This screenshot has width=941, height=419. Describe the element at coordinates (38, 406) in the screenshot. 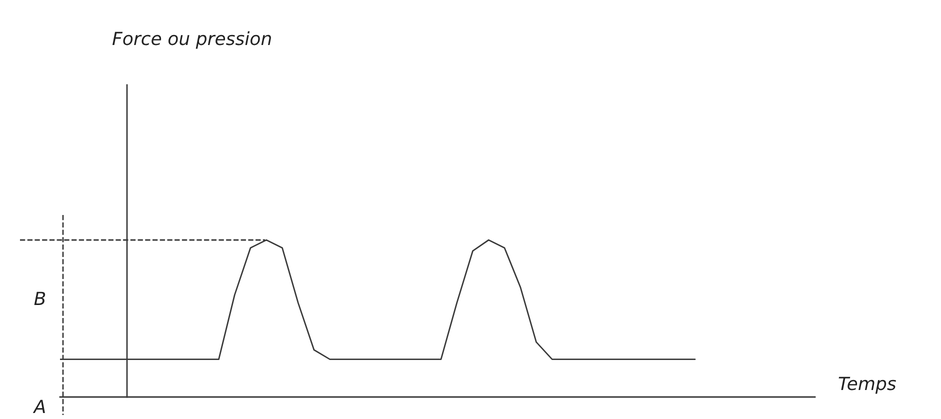

I see `text: A` at that location.